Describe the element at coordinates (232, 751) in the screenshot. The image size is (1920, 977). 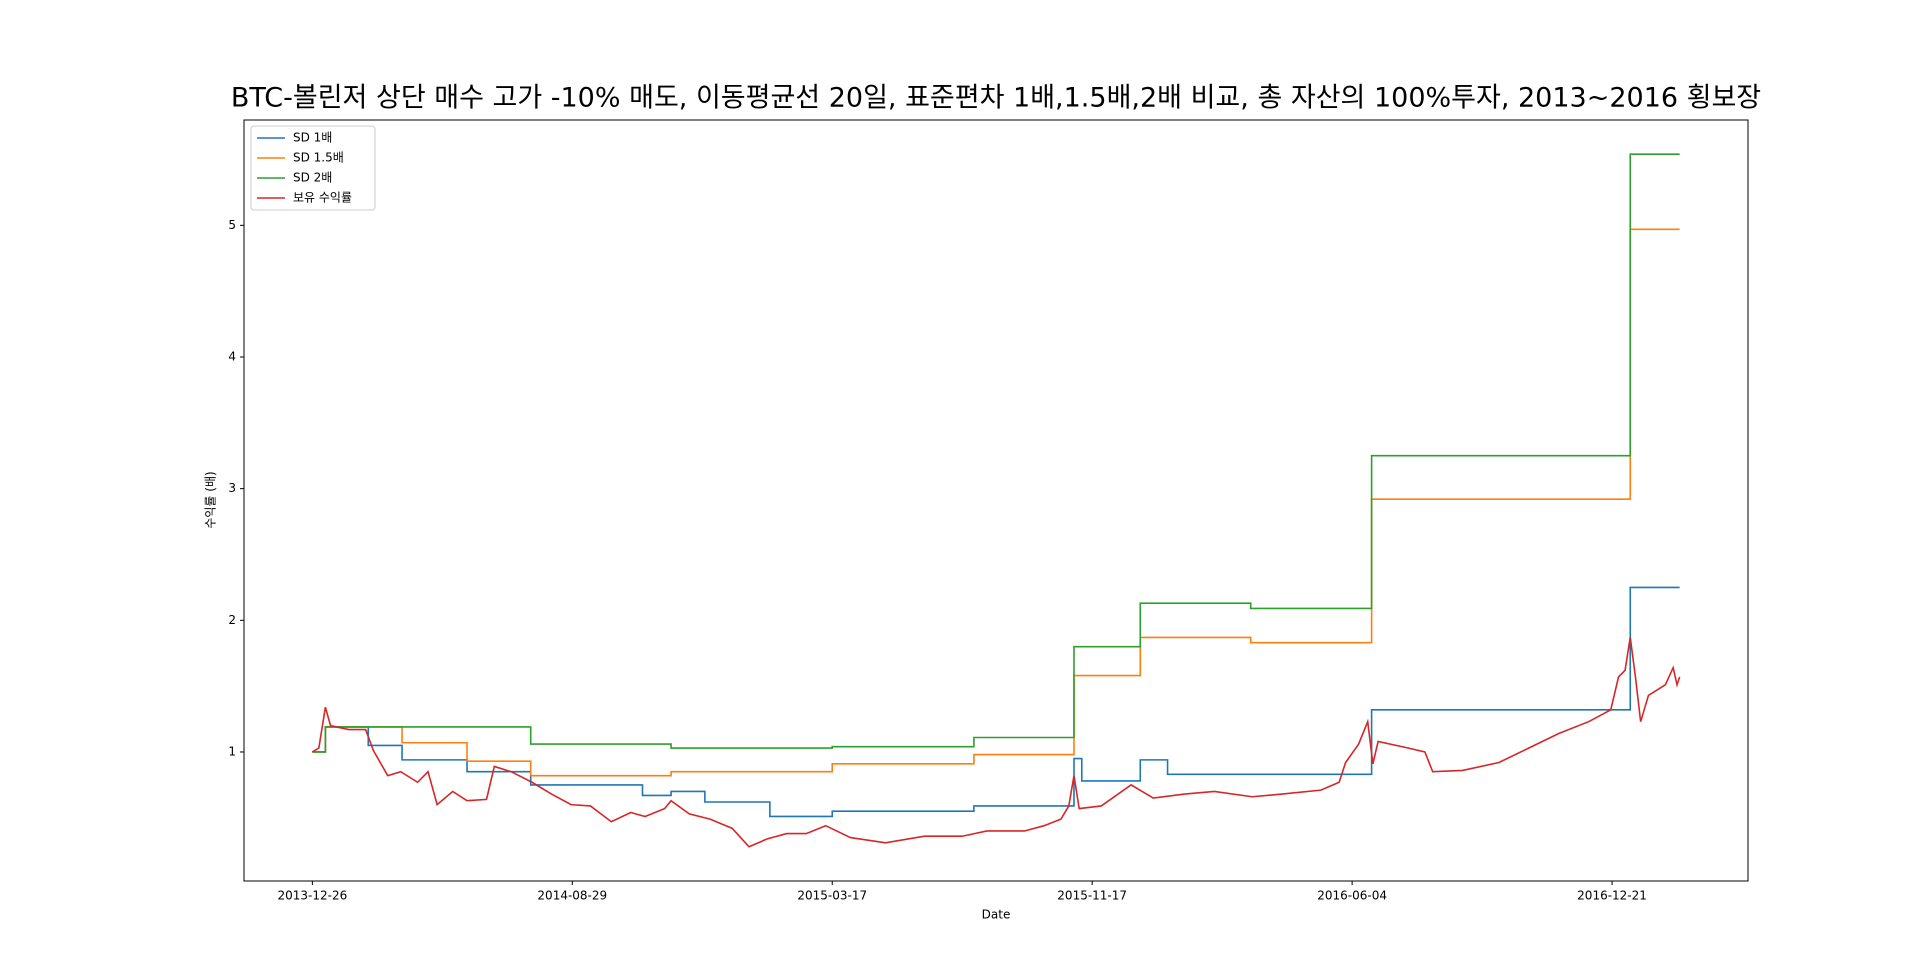
I see `y-tick-label: 1` at that location.